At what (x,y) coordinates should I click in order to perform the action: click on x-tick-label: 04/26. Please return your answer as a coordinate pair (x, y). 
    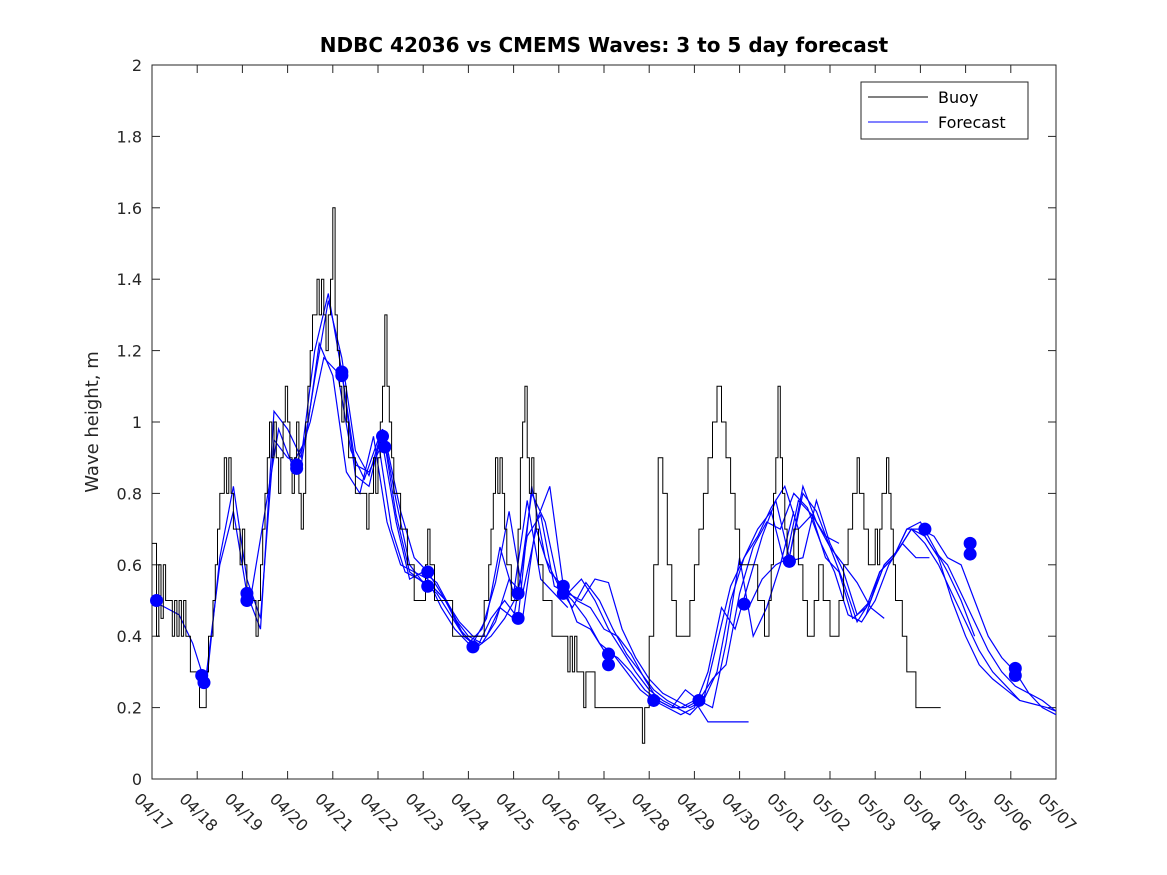
    Looking at the image, I should click on (560, 812).